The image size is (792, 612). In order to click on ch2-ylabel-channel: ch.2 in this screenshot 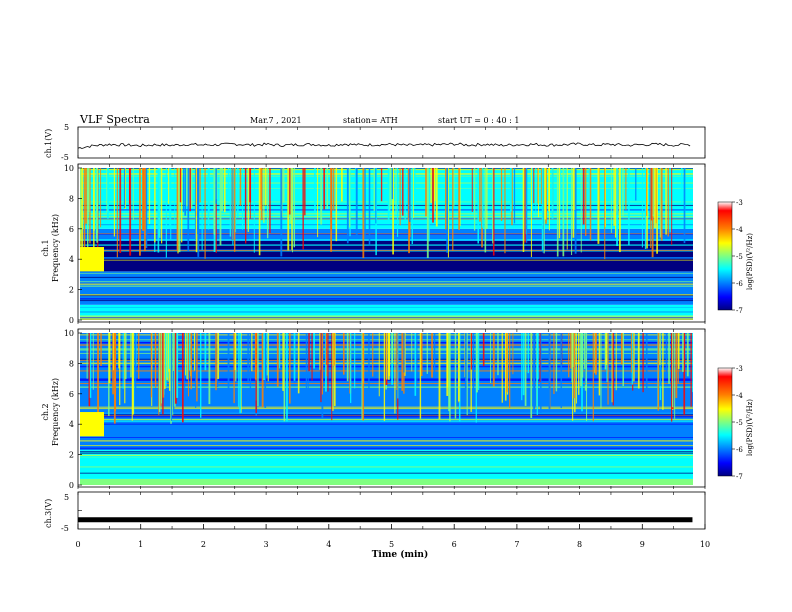, I will do `click(45, 411)`.